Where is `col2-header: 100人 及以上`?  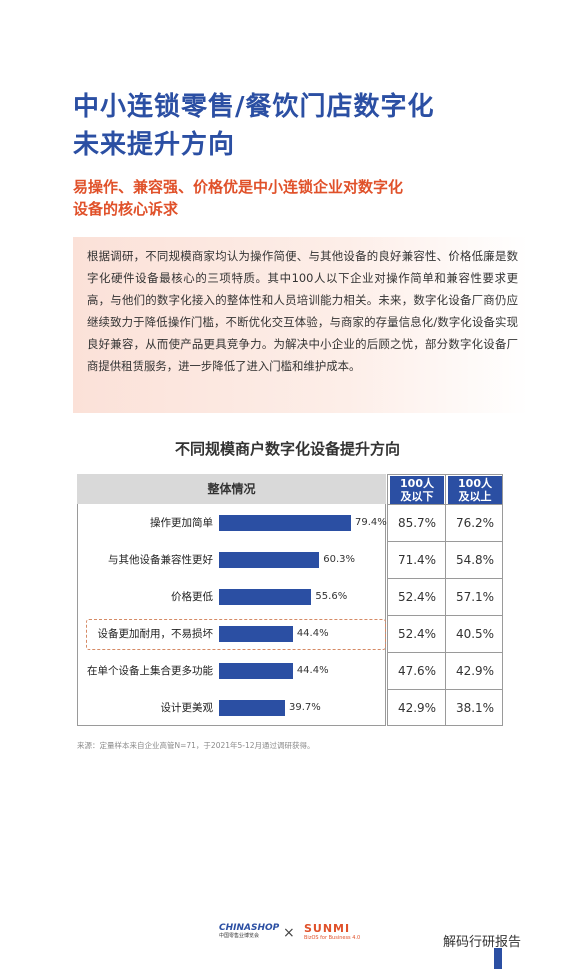
col2-header: 100人 及以上 is located at coordinates (475, 490).